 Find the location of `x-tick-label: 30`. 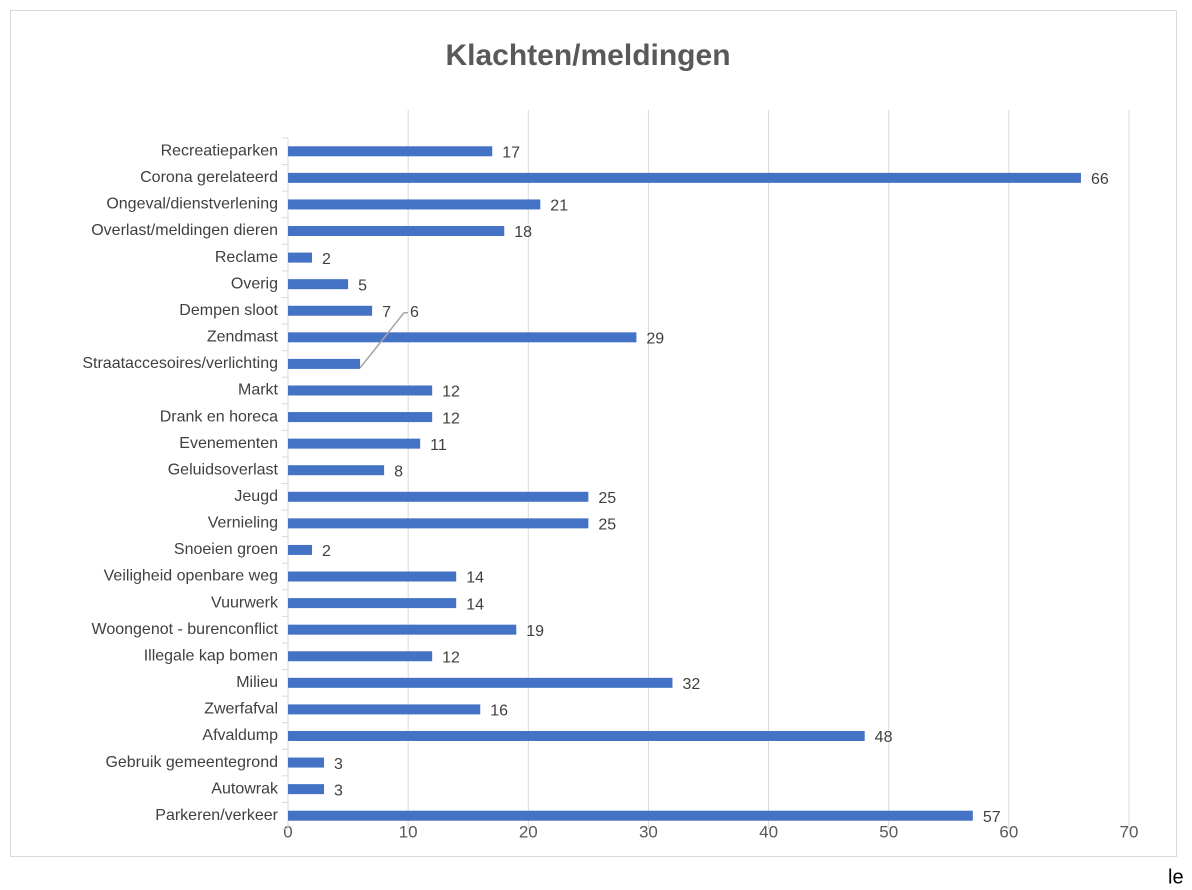

x-tick-label: 30 is located at coordinates (648, 831).